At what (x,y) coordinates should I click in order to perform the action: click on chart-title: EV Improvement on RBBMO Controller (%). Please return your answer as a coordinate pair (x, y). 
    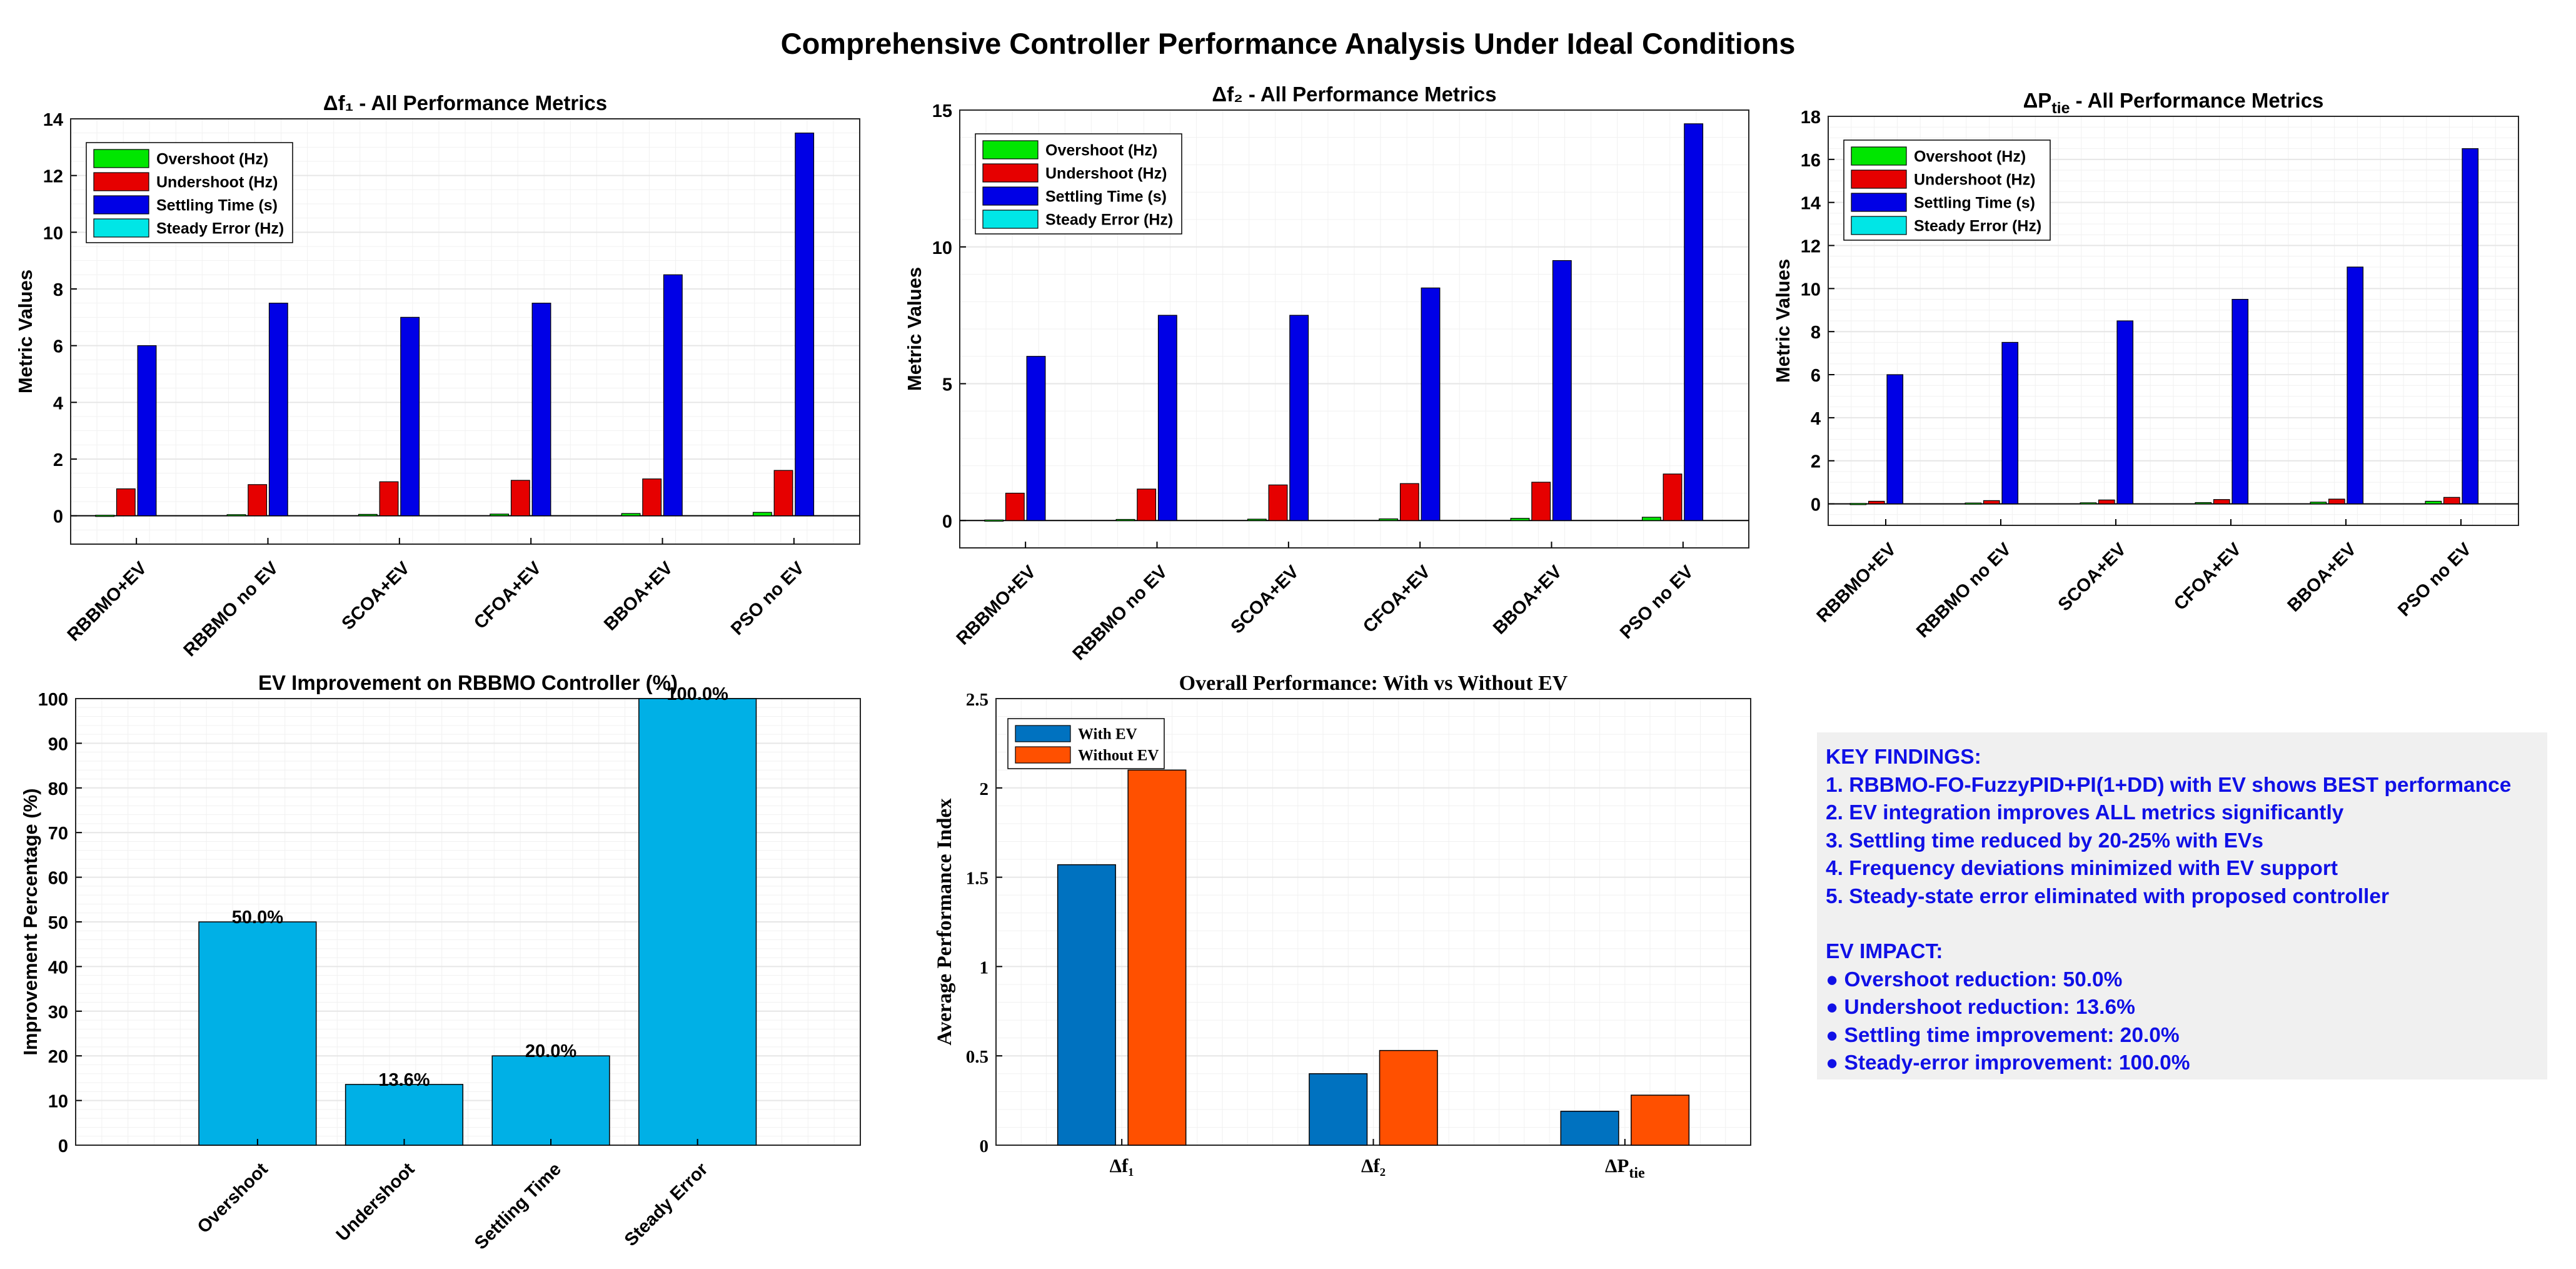
    Looking at the image, I should click on (468, 682).